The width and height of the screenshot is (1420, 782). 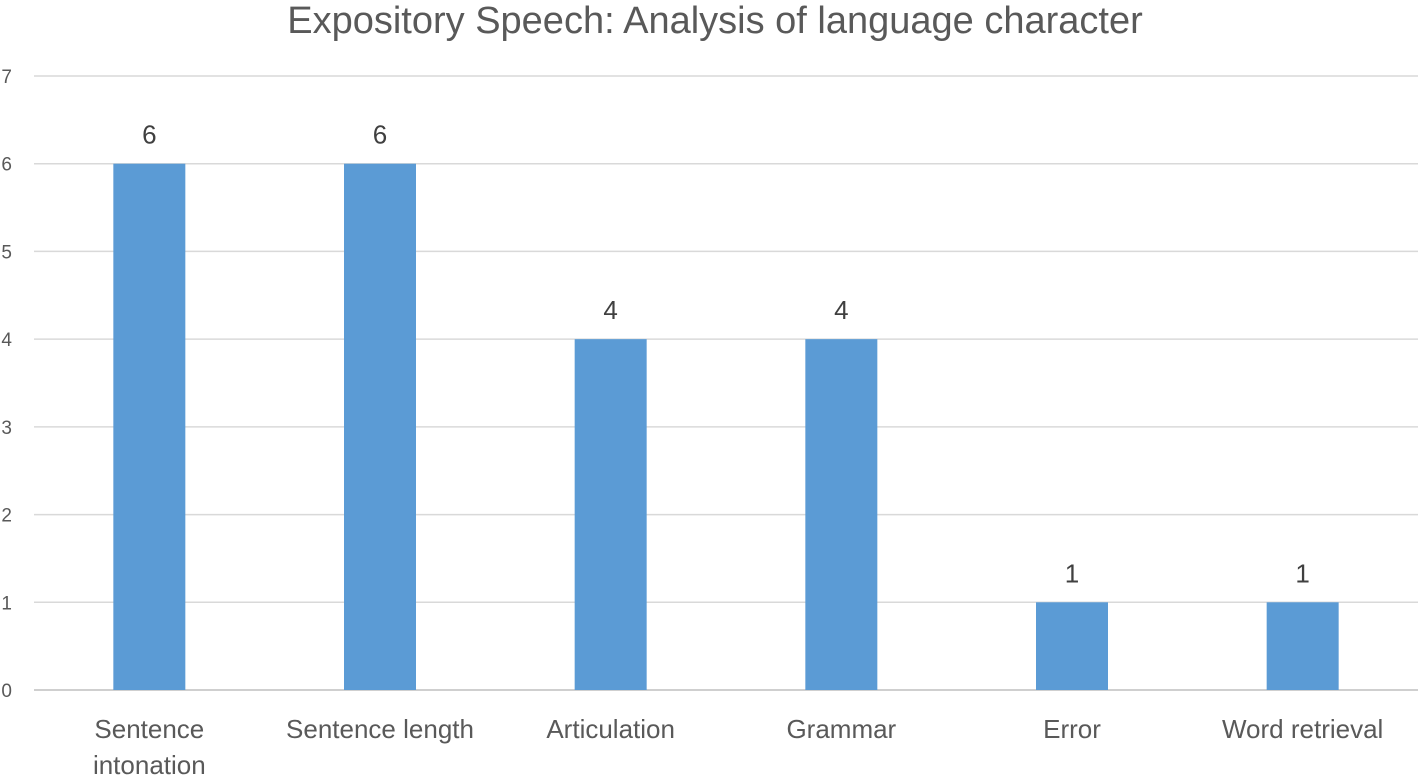 I want to click on x-tick-label-line: Error, so click(x=1072, y=729).